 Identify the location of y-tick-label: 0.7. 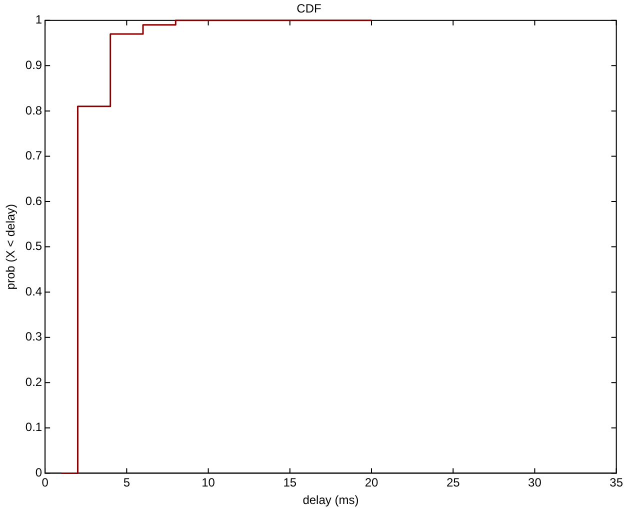
(33, 155).